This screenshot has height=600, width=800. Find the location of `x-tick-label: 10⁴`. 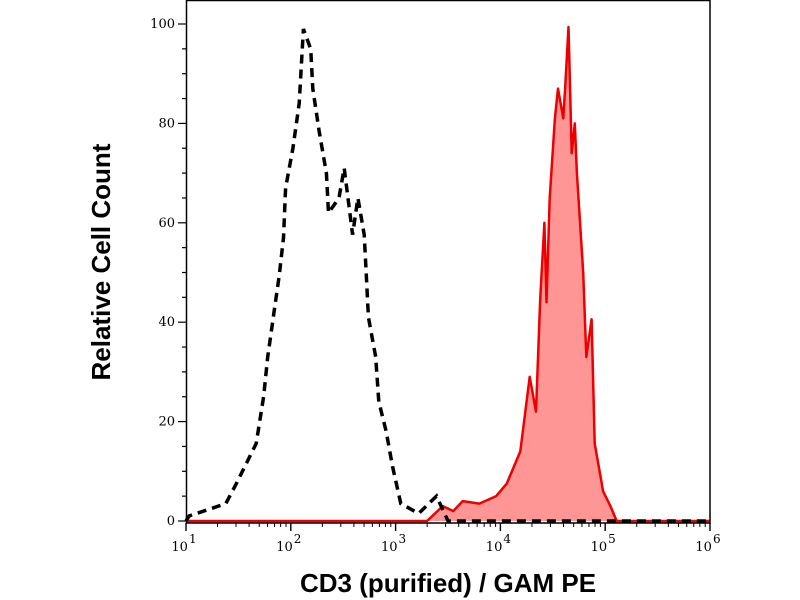

x-tick-label: 10⁴ is located at coordinates (499, 543).